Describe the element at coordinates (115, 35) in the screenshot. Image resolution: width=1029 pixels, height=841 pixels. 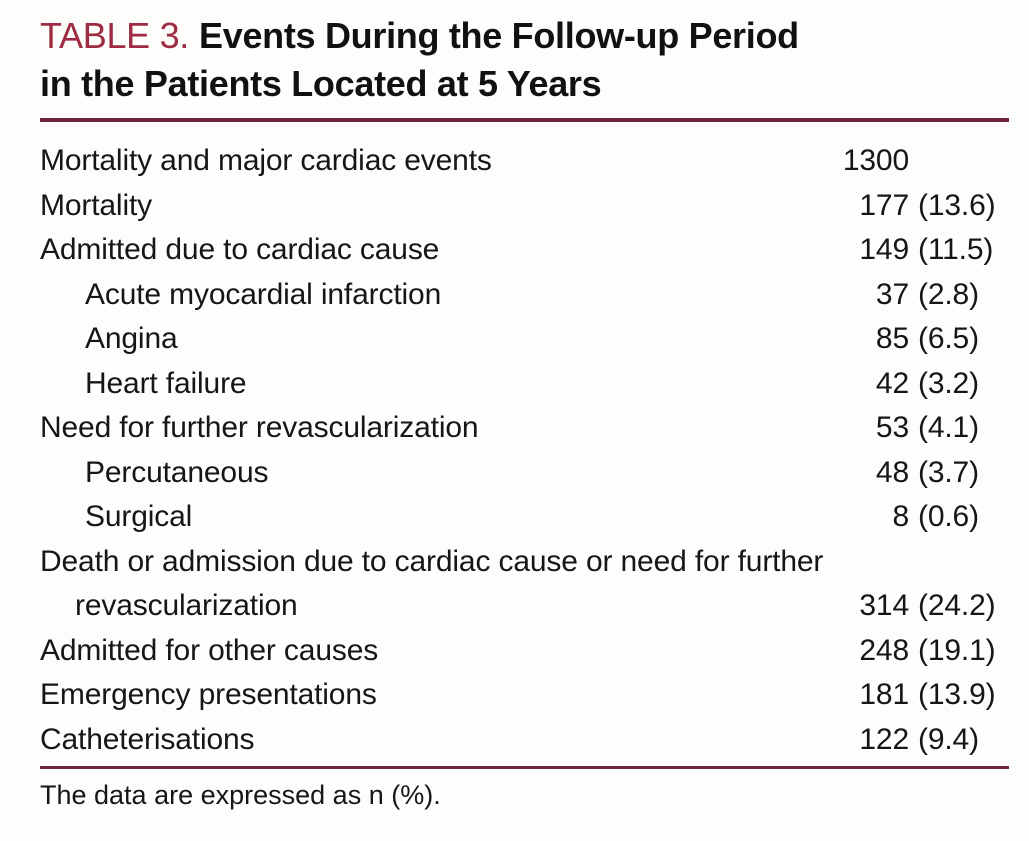
I see `table-number-label: TABLE 3.` at that location.